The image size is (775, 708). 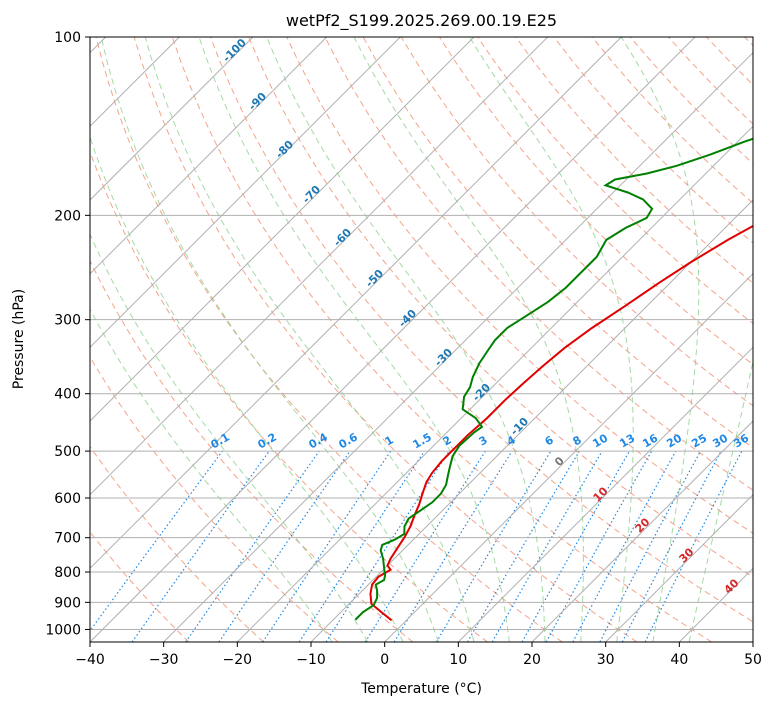 I want to click on x-axis-label: Temperature (°C), so click(x=421, y=689).